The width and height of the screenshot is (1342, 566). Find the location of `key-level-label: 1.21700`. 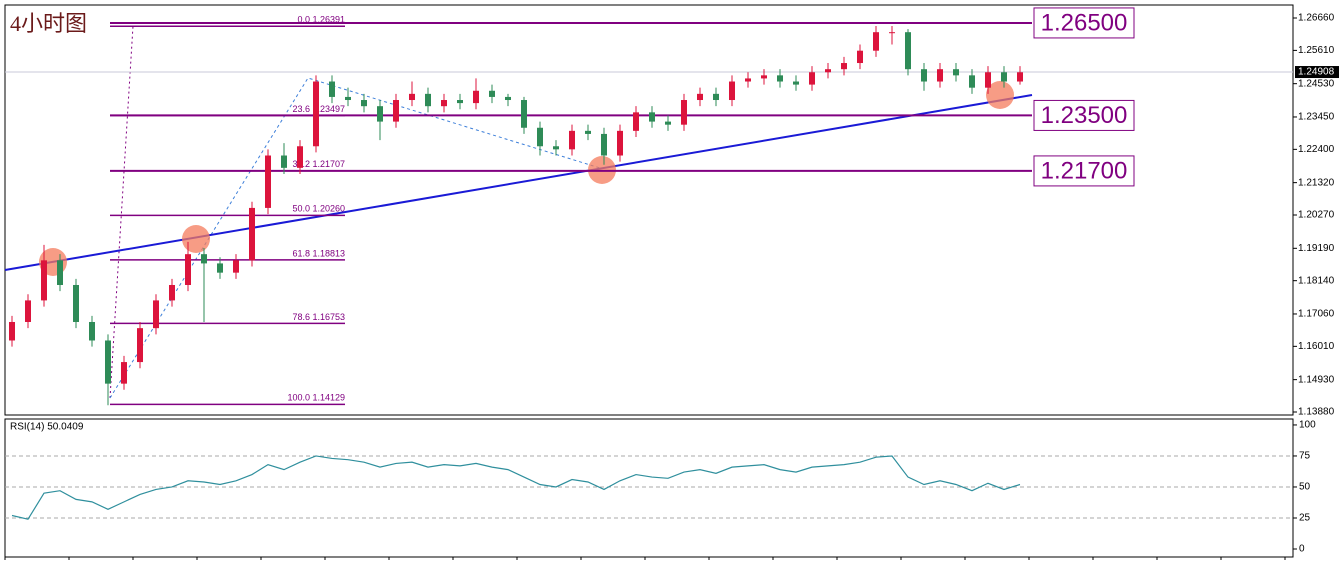

key-level-label: 1.21700 is located at coordinates (1084, 170).